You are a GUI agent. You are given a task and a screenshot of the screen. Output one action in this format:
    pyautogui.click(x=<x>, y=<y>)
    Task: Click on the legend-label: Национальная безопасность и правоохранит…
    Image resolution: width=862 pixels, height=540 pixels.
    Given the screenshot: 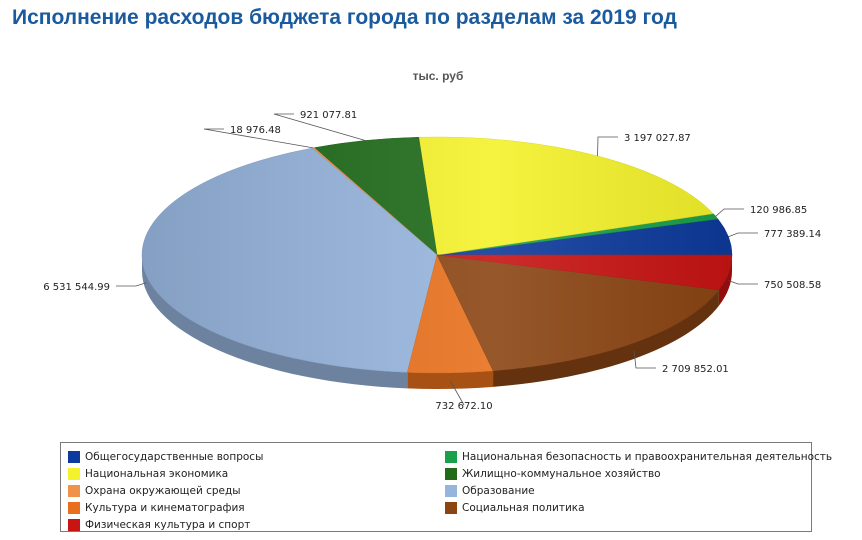 What is the action you would take?
    pyautogui.click(x=647, y=457)
    